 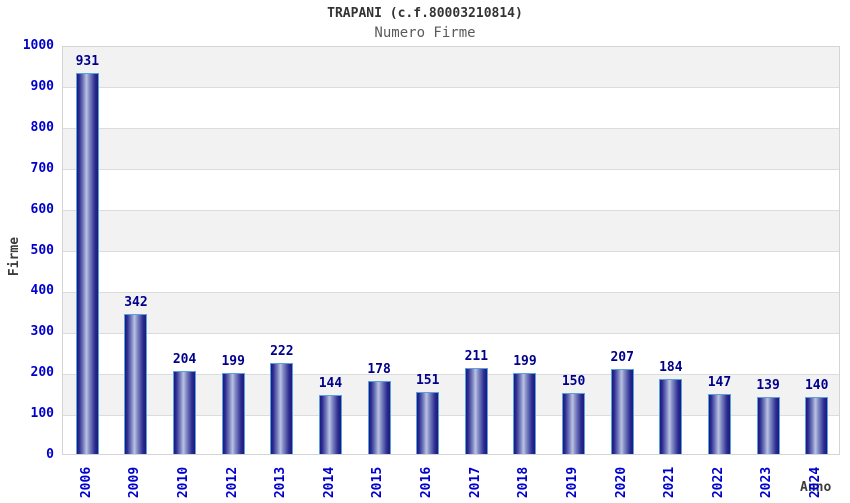 What do you see at coordinates (136, 384) in the screenshot?
I see `bar-2009` at bounding box center [136, 384].